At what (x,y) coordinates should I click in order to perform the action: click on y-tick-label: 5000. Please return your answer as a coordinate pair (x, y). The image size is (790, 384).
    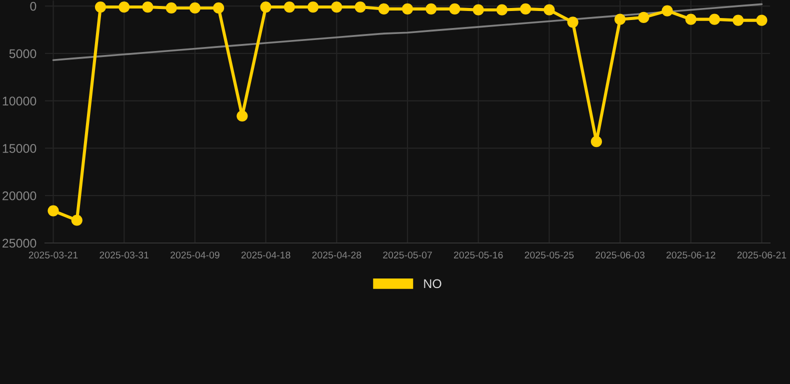
    Looking at the image, I should click on (22, 53).